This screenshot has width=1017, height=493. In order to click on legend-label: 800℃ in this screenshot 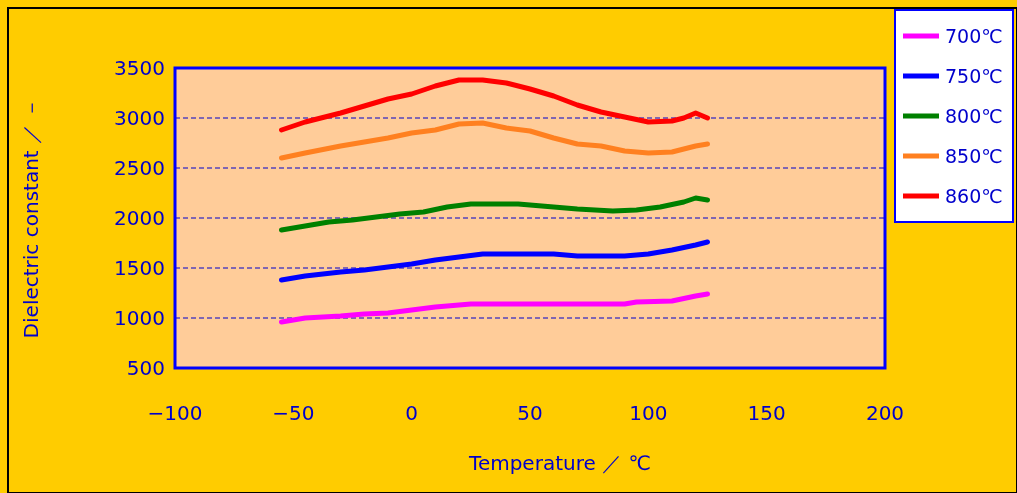, I will do `click(974, 116)`.